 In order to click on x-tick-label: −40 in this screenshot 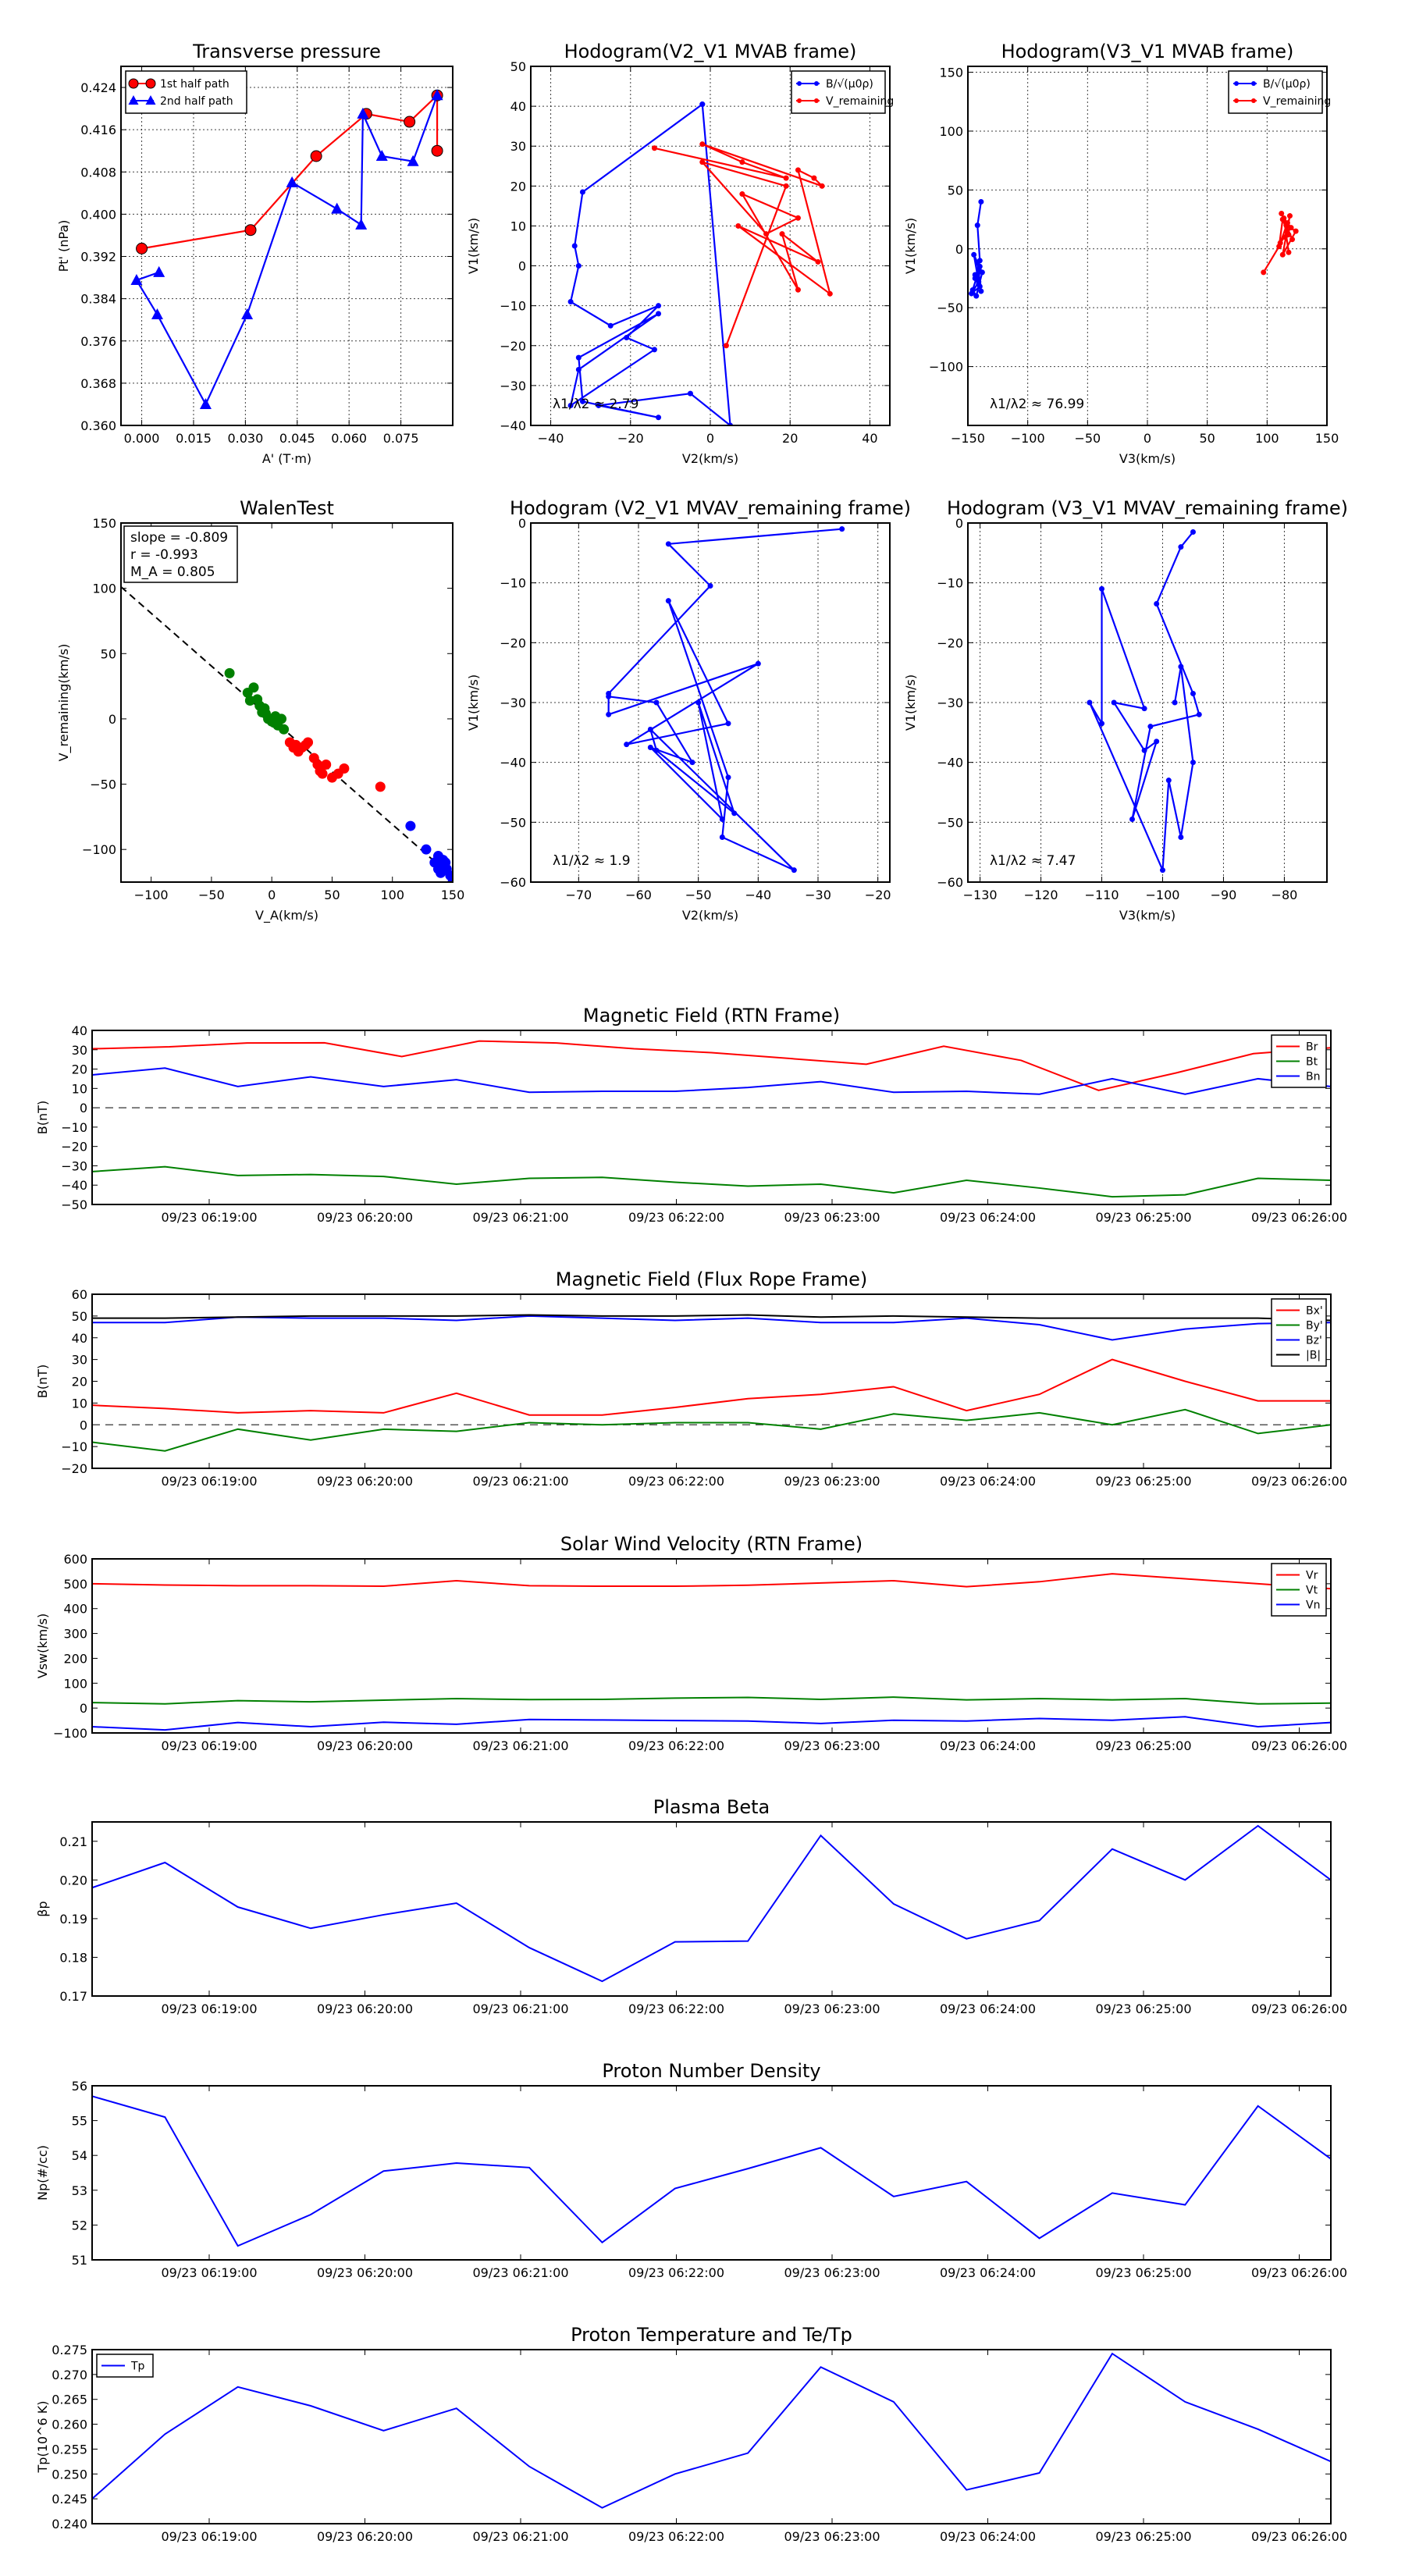, I will do `click(758, 895)`.